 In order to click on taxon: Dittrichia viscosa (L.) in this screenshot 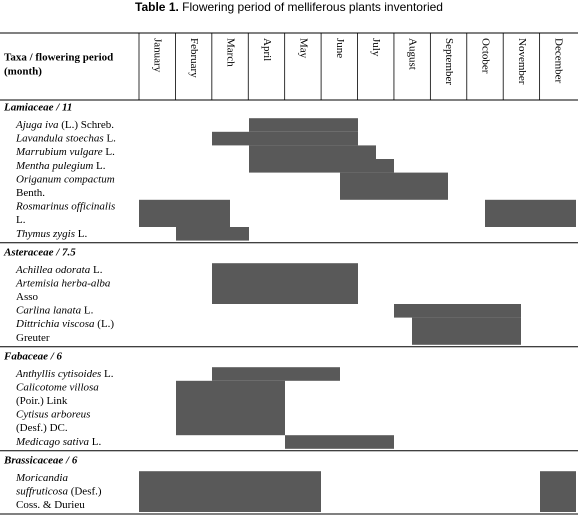, I will do `click(64, 324)`.